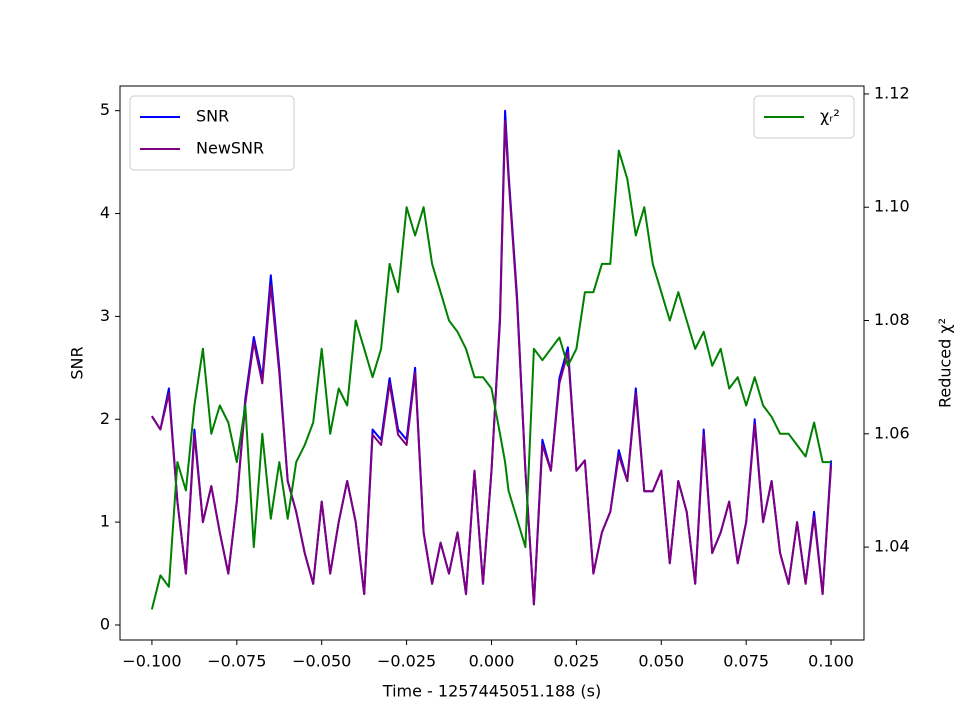 Image resolution: width=960 pixels, height=720 pixels. I want to click on y2-tick-label: 1.04, so click(892, 546).